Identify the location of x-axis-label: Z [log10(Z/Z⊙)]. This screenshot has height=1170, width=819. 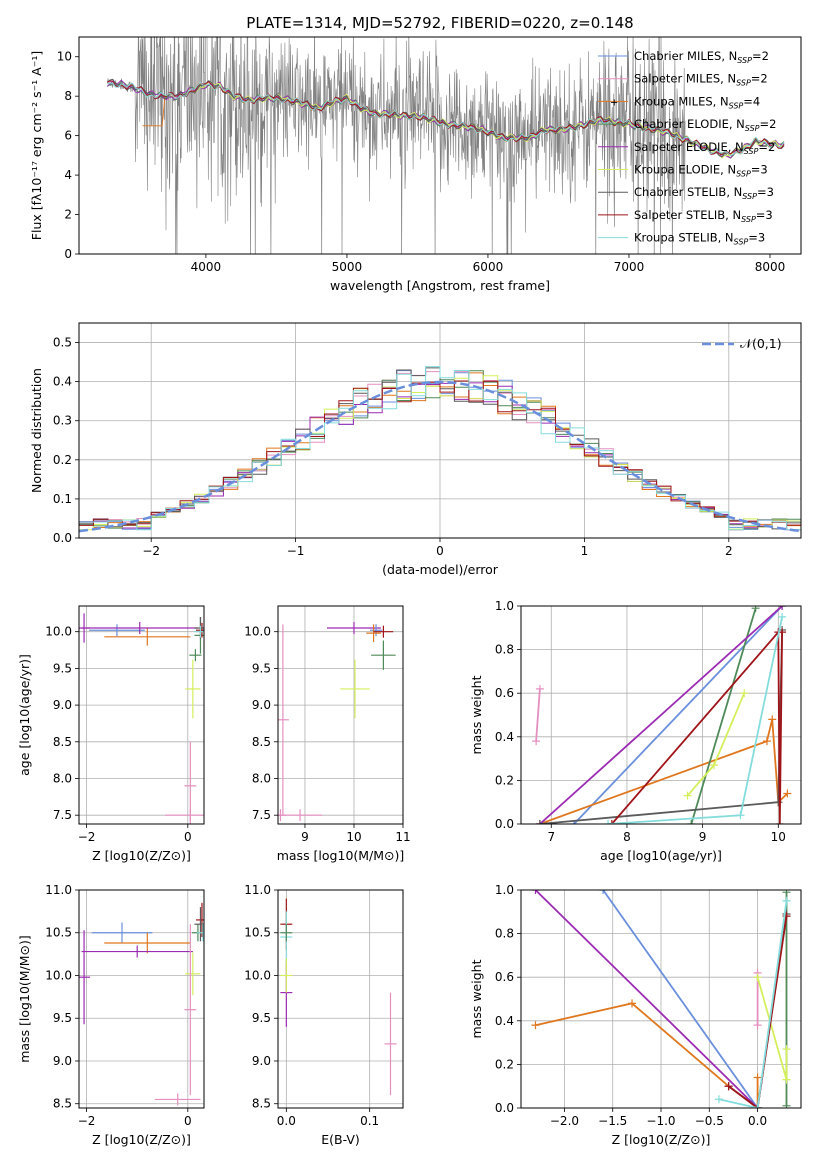
(661, 1139).